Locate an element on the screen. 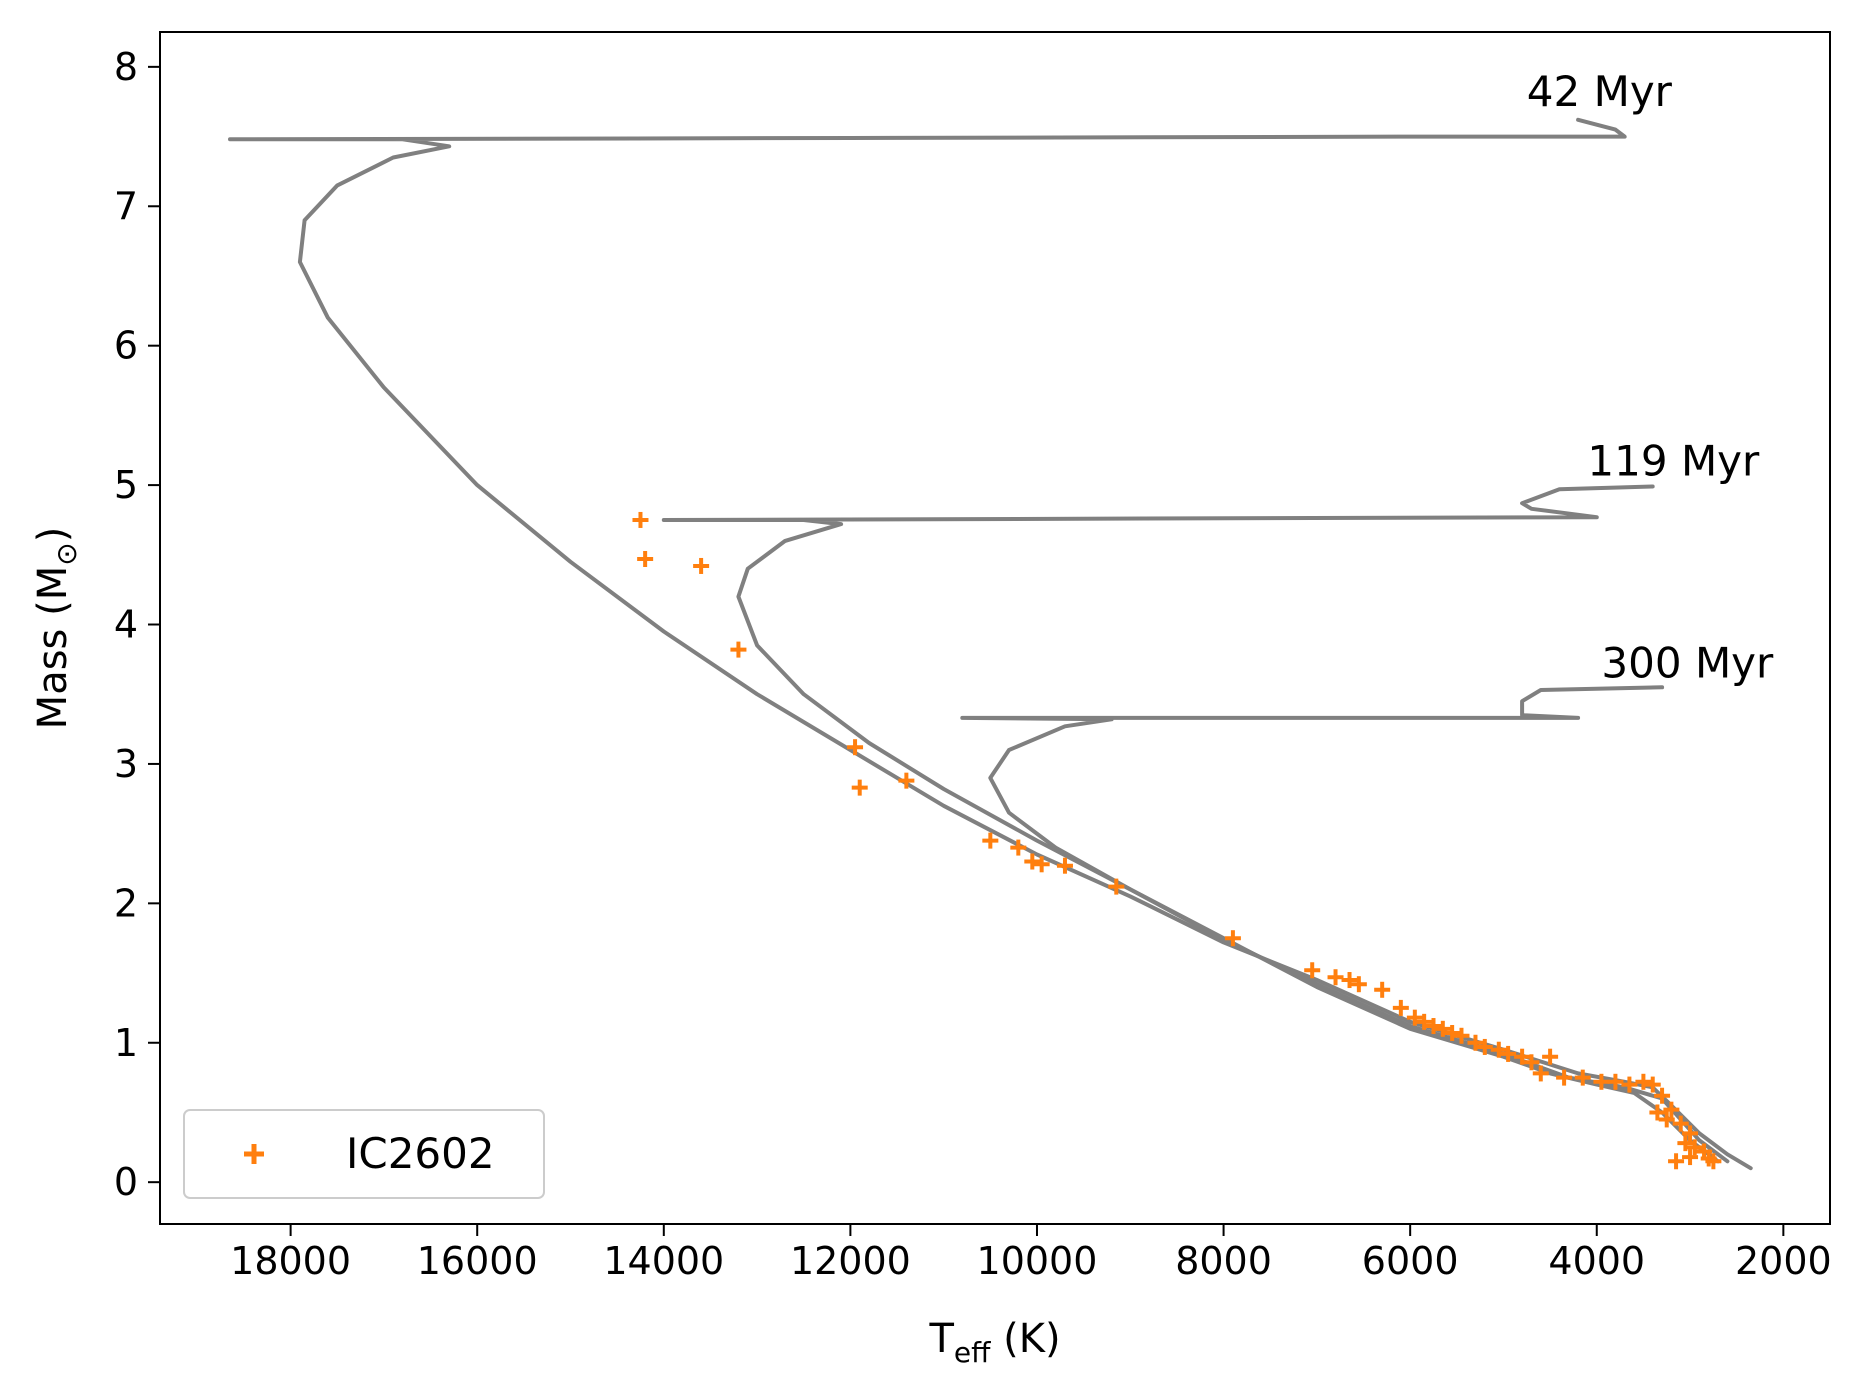 This screenshot has height=1387, width=1865. annotation-119-myr: 119 Myr is located at coordinates (1673, 460).